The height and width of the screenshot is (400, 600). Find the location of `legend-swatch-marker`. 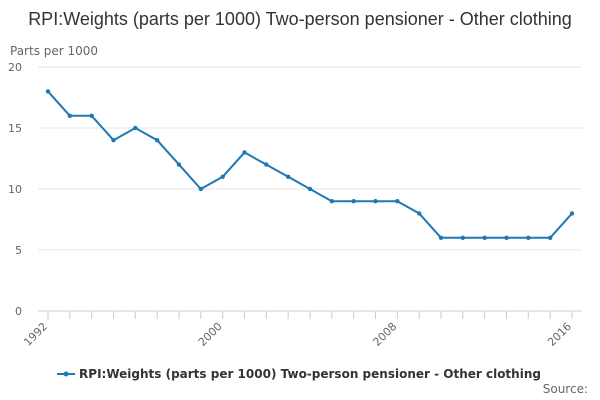

legend-swatch-marker is located at coordinates (66, 374).